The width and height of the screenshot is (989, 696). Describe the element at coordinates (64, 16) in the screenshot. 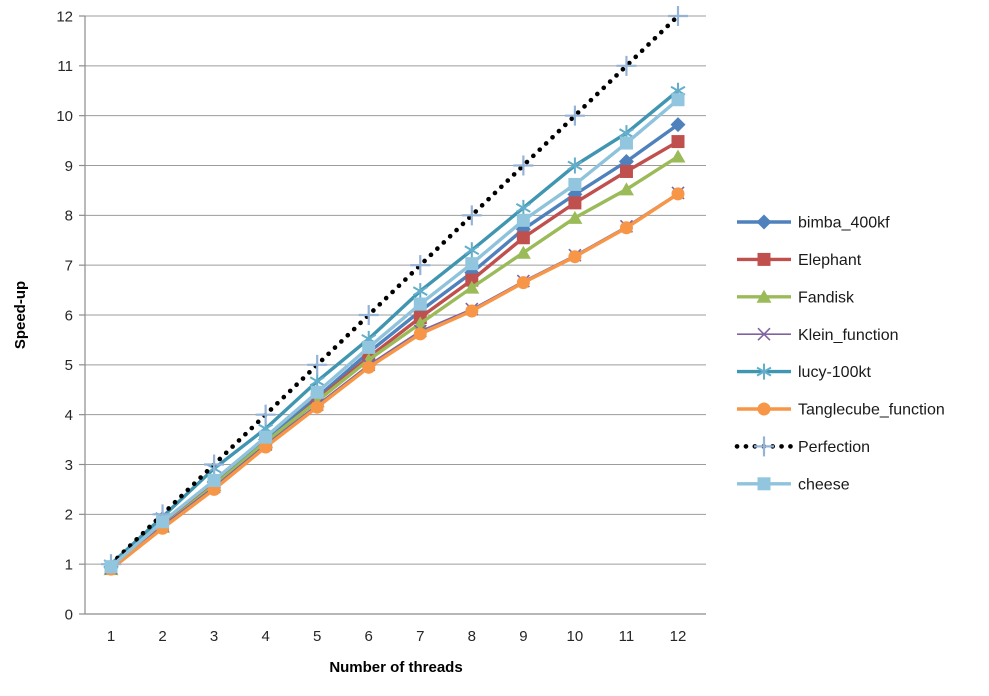

I see `y-tick-label: 12` at that location.